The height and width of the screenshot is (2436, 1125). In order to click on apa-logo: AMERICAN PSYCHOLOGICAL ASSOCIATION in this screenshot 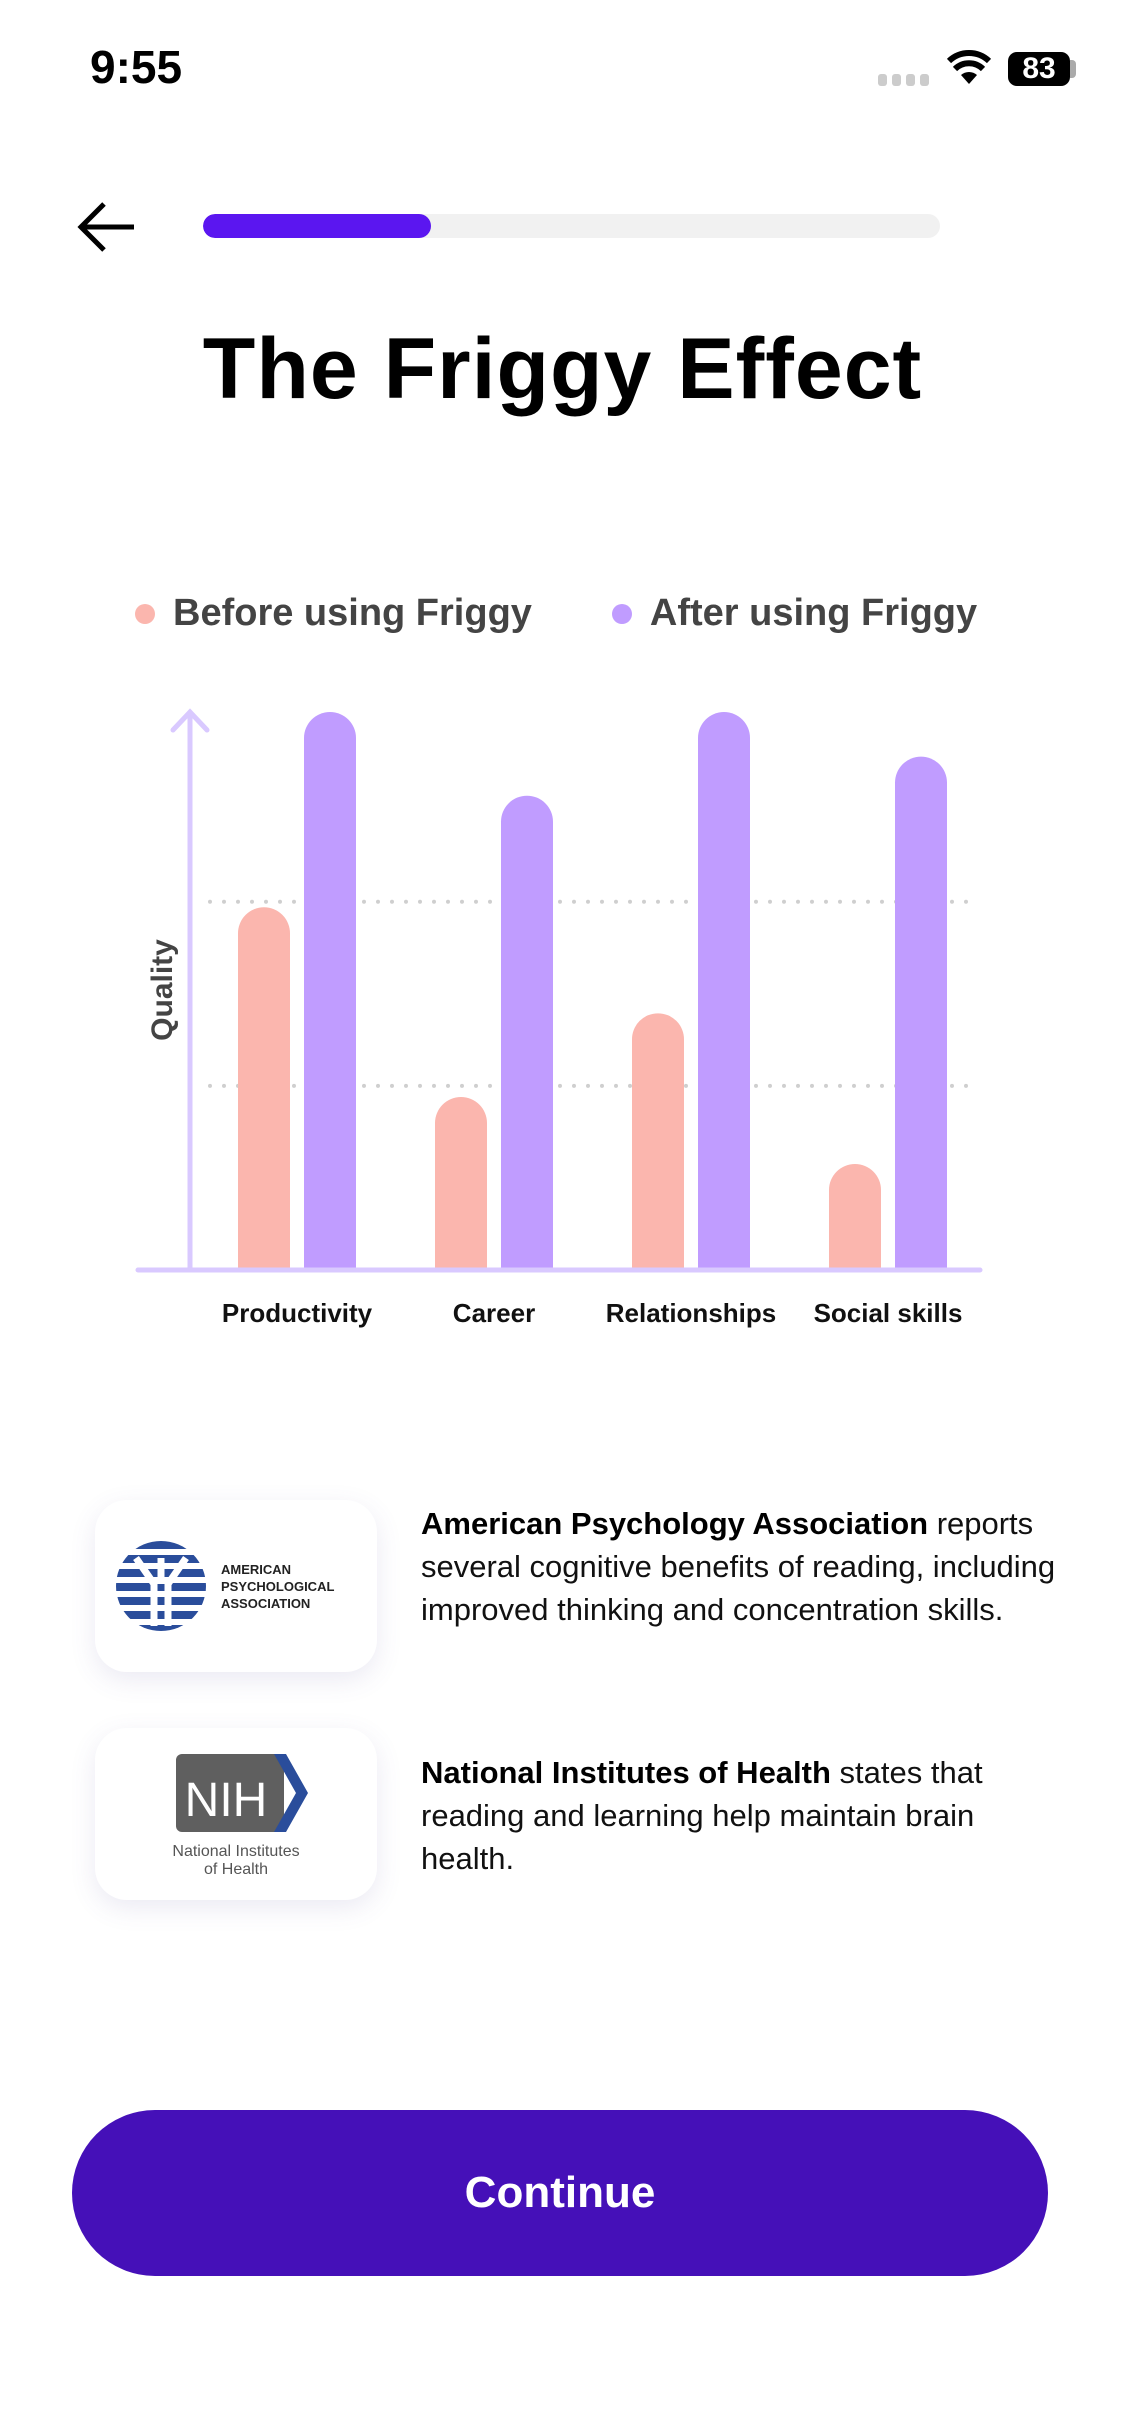, I will do `click(225, 1586)`.